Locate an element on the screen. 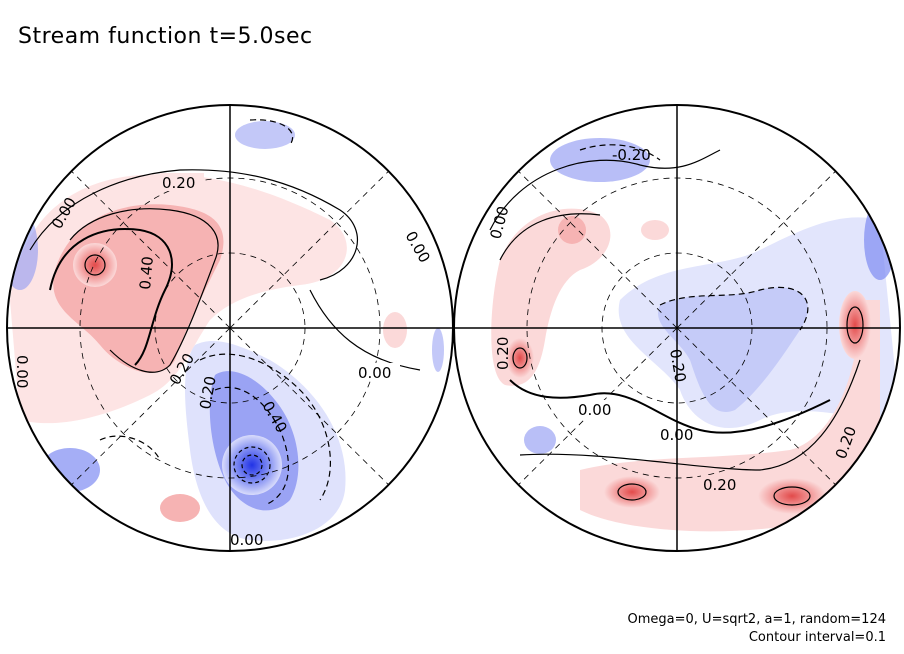 This screenshot has height=654, width=904. left-label-9: 0.00 is located at coordinates (246, 540).